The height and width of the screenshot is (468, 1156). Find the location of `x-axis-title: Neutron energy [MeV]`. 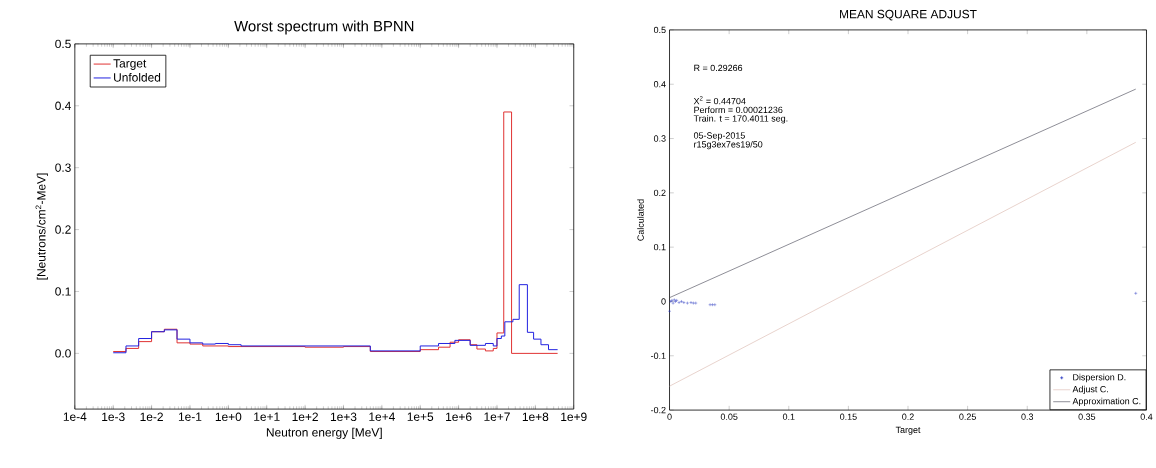

x-axis-title: Neutron energy [MeV] is located at coordinates (324, 433).